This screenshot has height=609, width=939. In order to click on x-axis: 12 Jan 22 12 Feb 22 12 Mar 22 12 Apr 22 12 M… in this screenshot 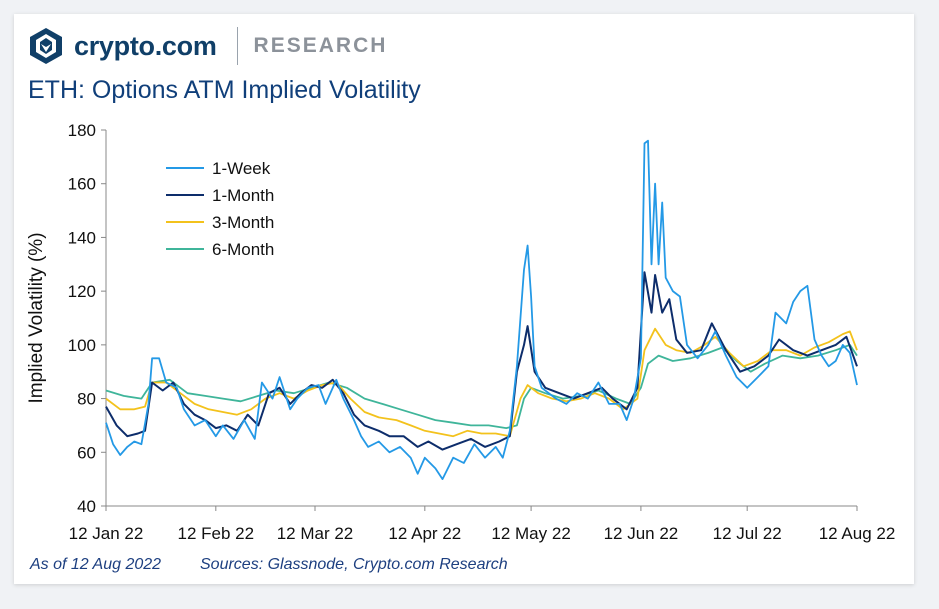, I will do `click(482, 524)`.